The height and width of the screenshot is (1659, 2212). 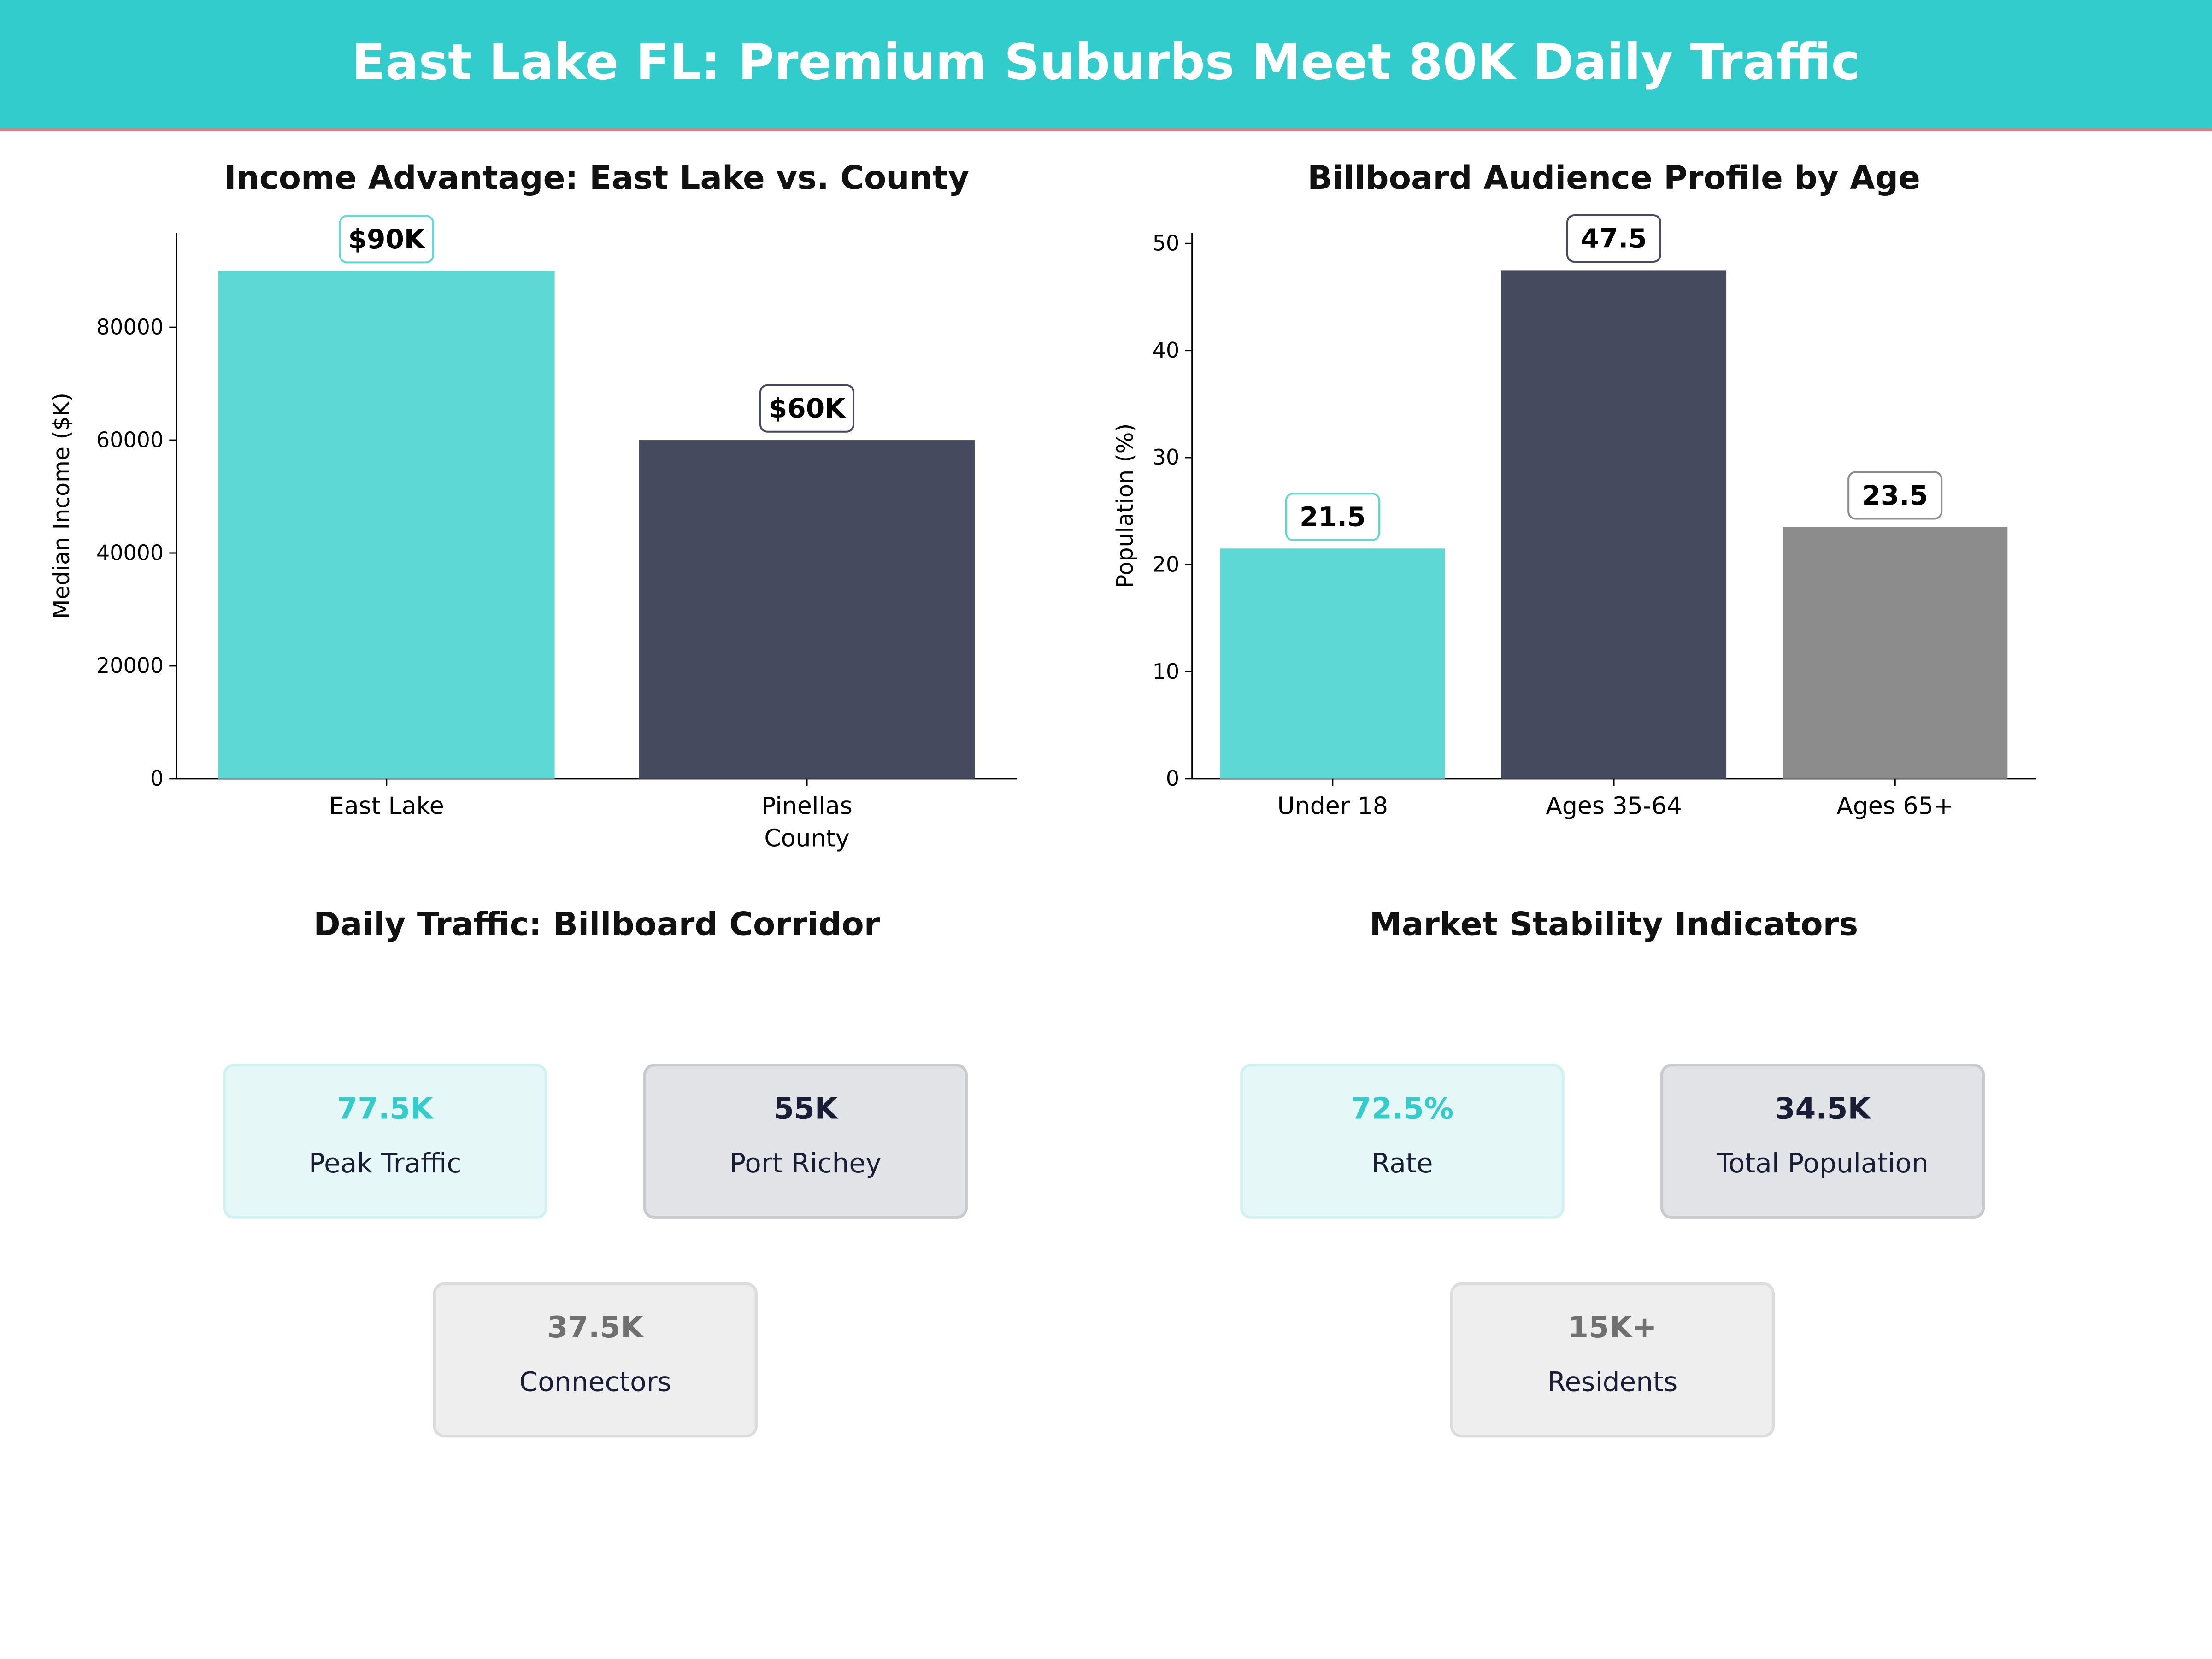 I want to click on chart-title-income: Income Advantage: East Lake vs. County, so click(x=597, y=179).